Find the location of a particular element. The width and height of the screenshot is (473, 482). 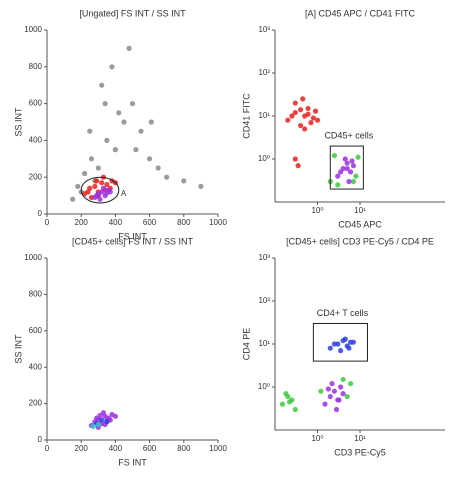

y-tick-label: 800 is located at coordinates (36, 66).